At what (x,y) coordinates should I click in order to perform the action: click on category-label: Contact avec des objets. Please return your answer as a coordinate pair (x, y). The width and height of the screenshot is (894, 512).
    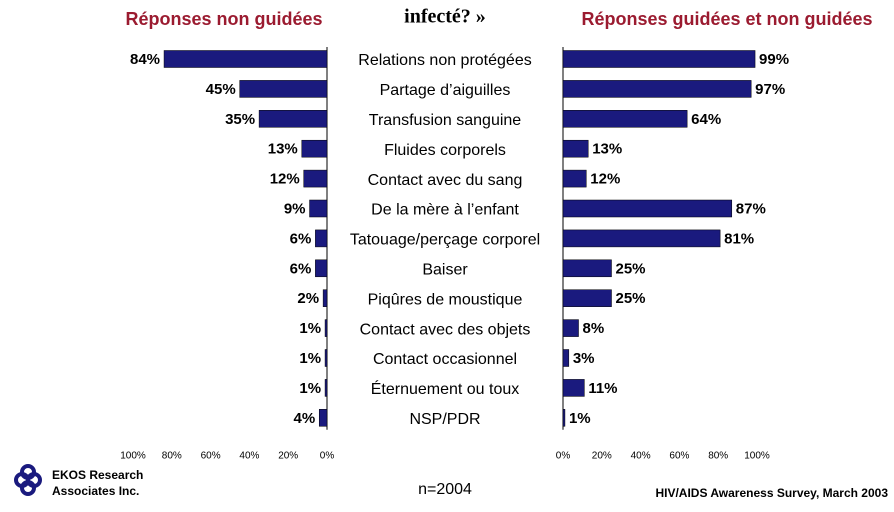
    Looking at the image, I should click on (445, 329).